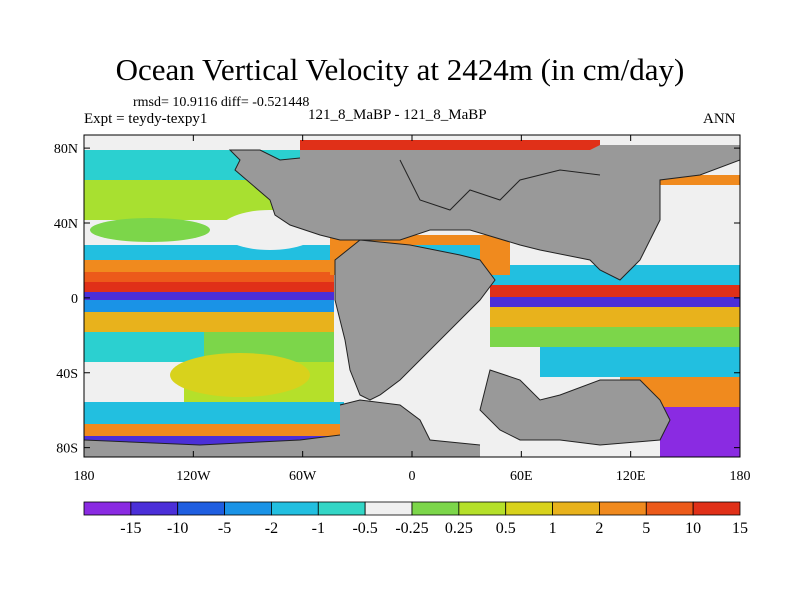 Image resolution: width=800 pixels, height=600 pixels. Describe the element at coordinates (506, 528) in the screenshot. I see `colorbar-label: 0.5` at that location.